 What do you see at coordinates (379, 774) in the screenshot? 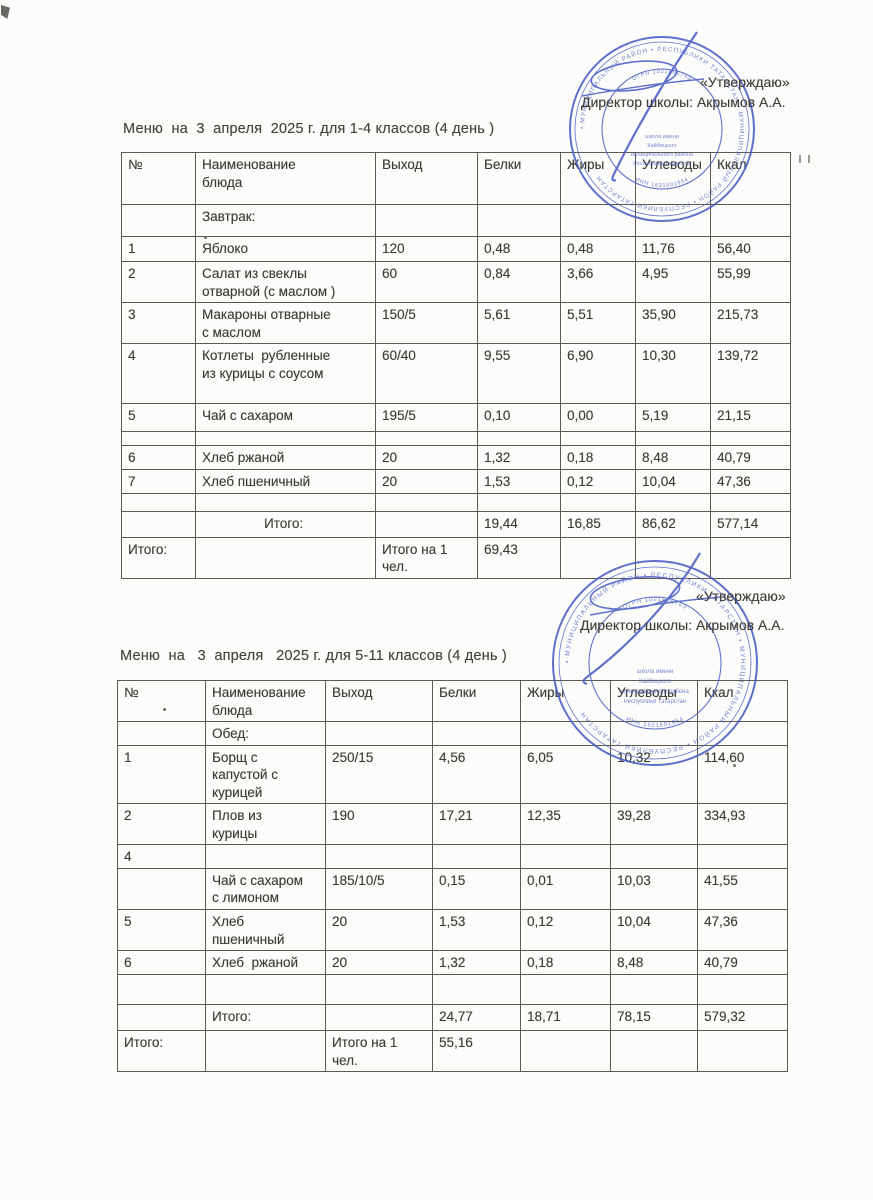
I see `table-cell: 250/15` at bounding box center [379, 774].